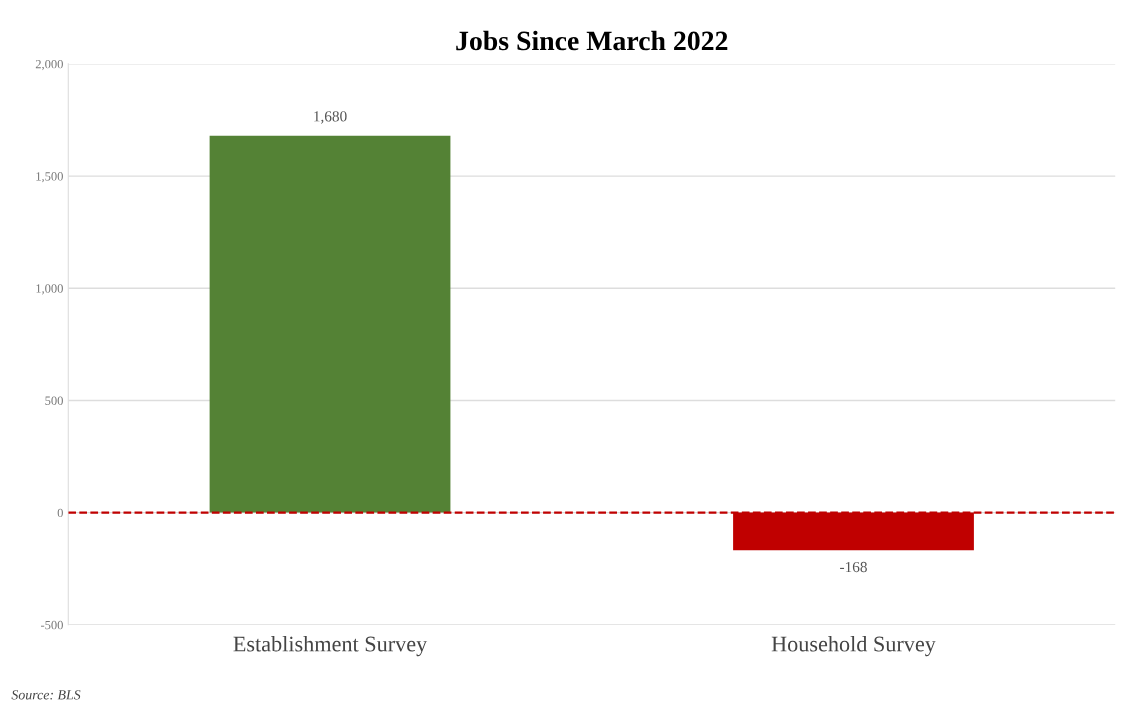 The height and width of the screenshot is (710, 1138). Describe the element at coordinates (60, 513) in the screenshot. I see `y-tick-label: 0` at that location.